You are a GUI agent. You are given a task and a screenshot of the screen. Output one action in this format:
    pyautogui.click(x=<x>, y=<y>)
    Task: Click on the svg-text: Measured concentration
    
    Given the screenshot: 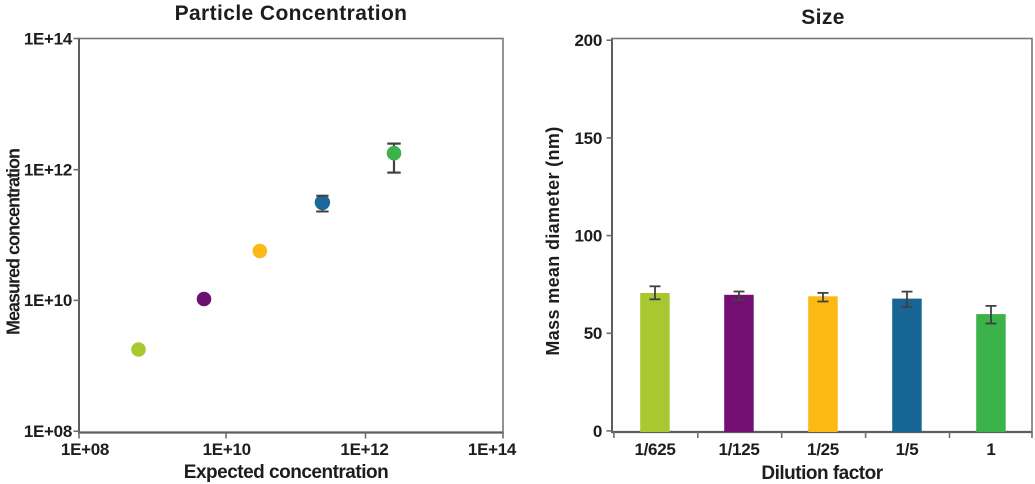 What is the action you would take?
    pyautogui.click(x=14, y=242)
    